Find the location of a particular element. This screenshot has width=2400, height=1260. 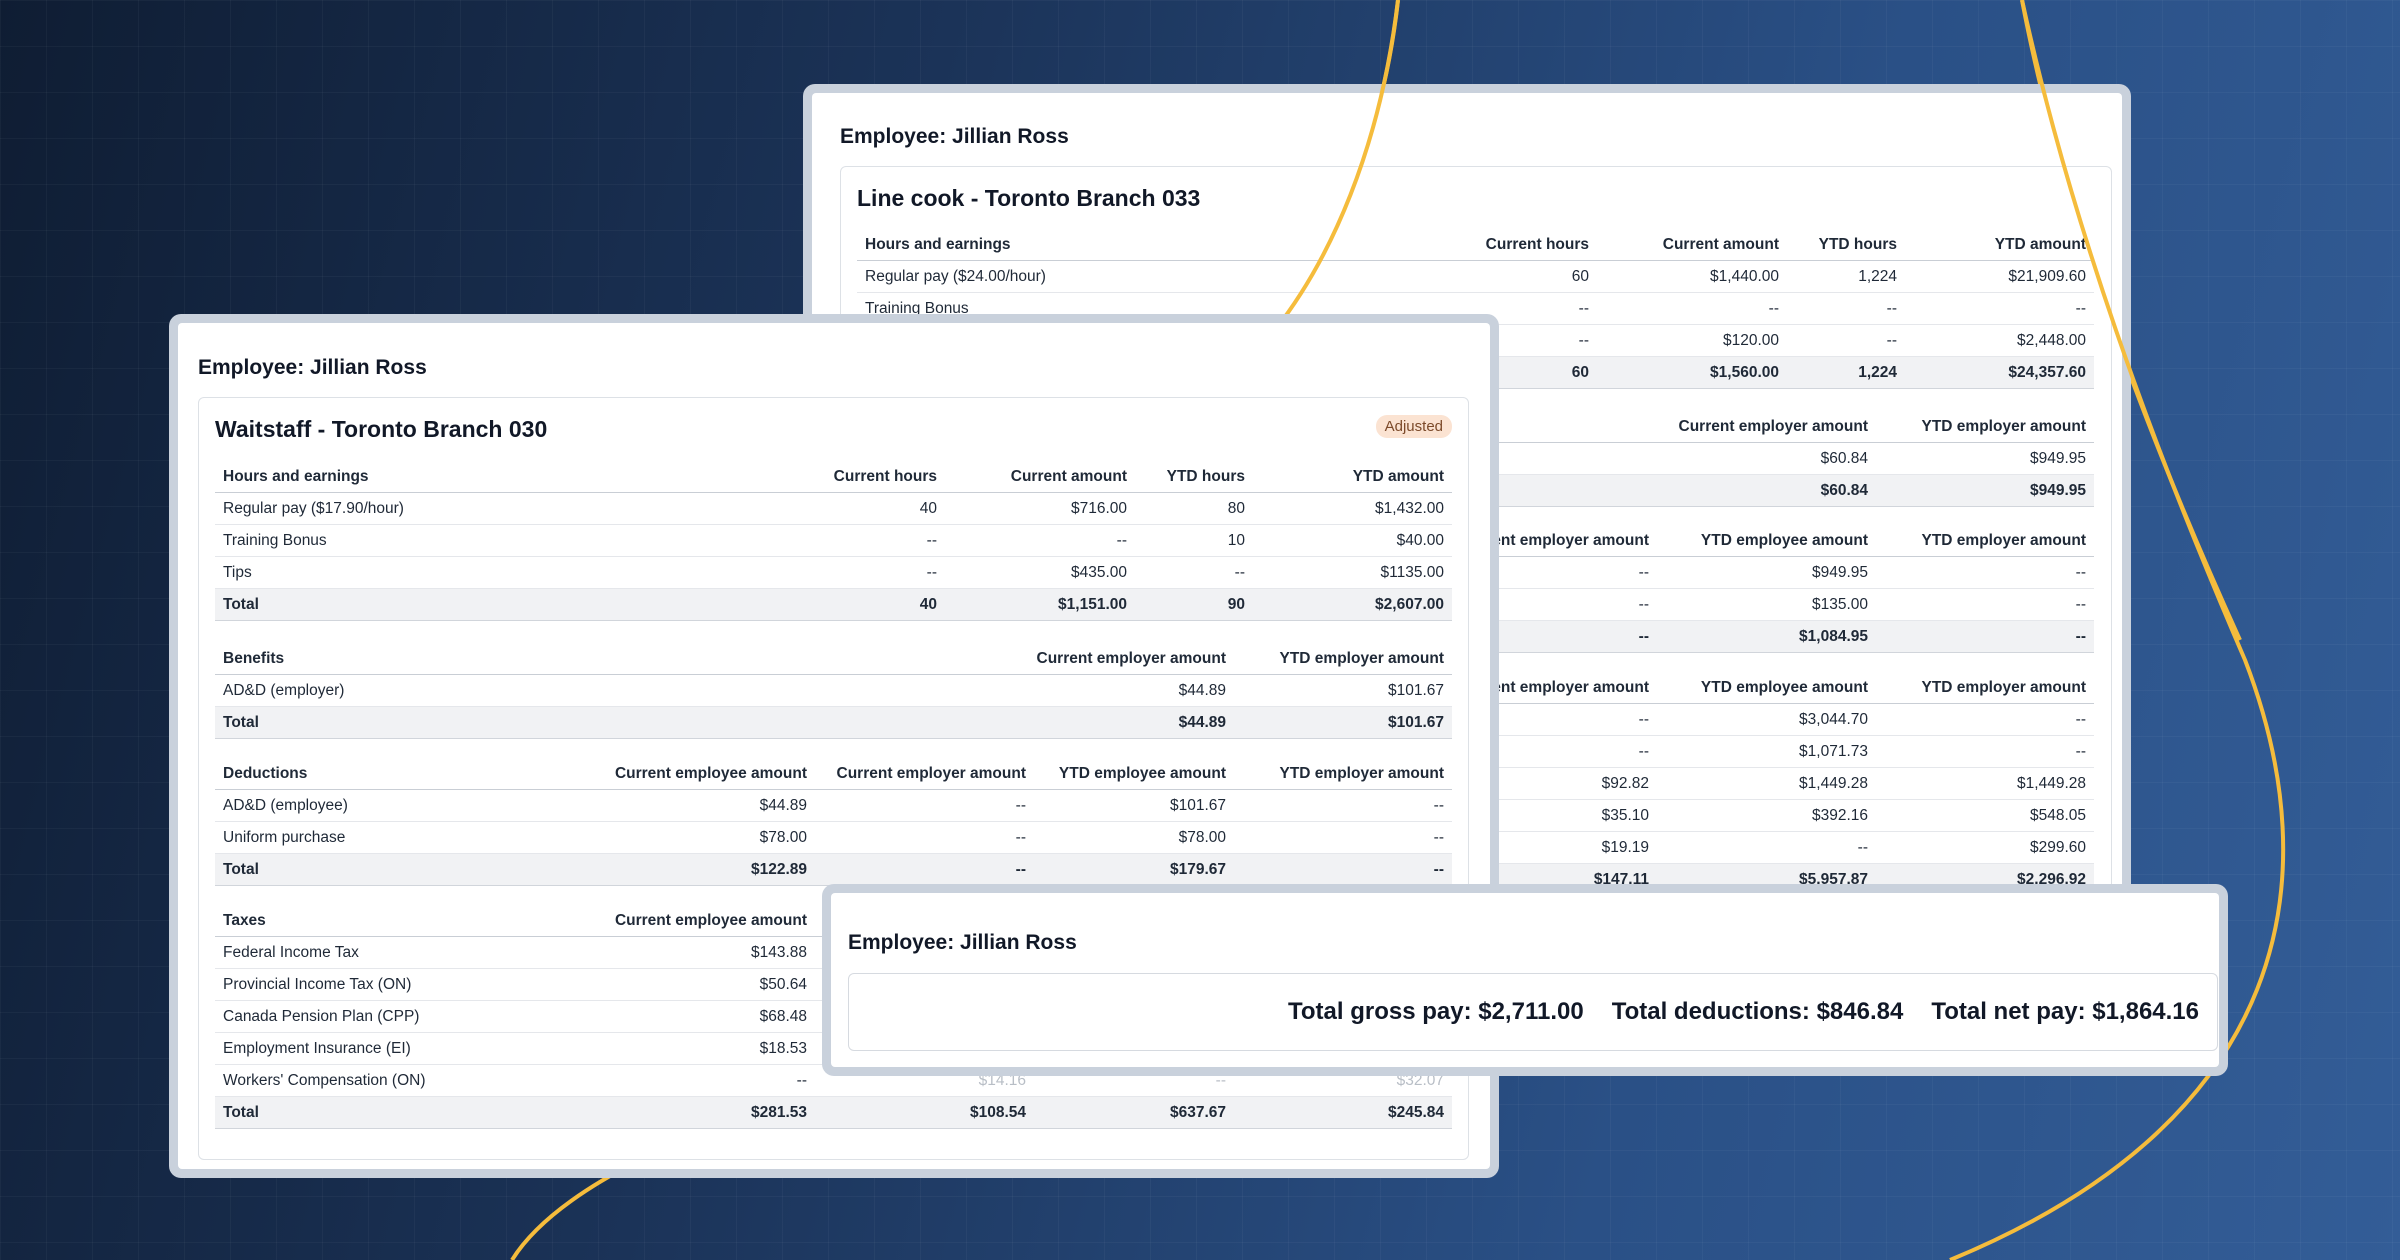

cell: $281.53 is located at coordinates (705, 1112).